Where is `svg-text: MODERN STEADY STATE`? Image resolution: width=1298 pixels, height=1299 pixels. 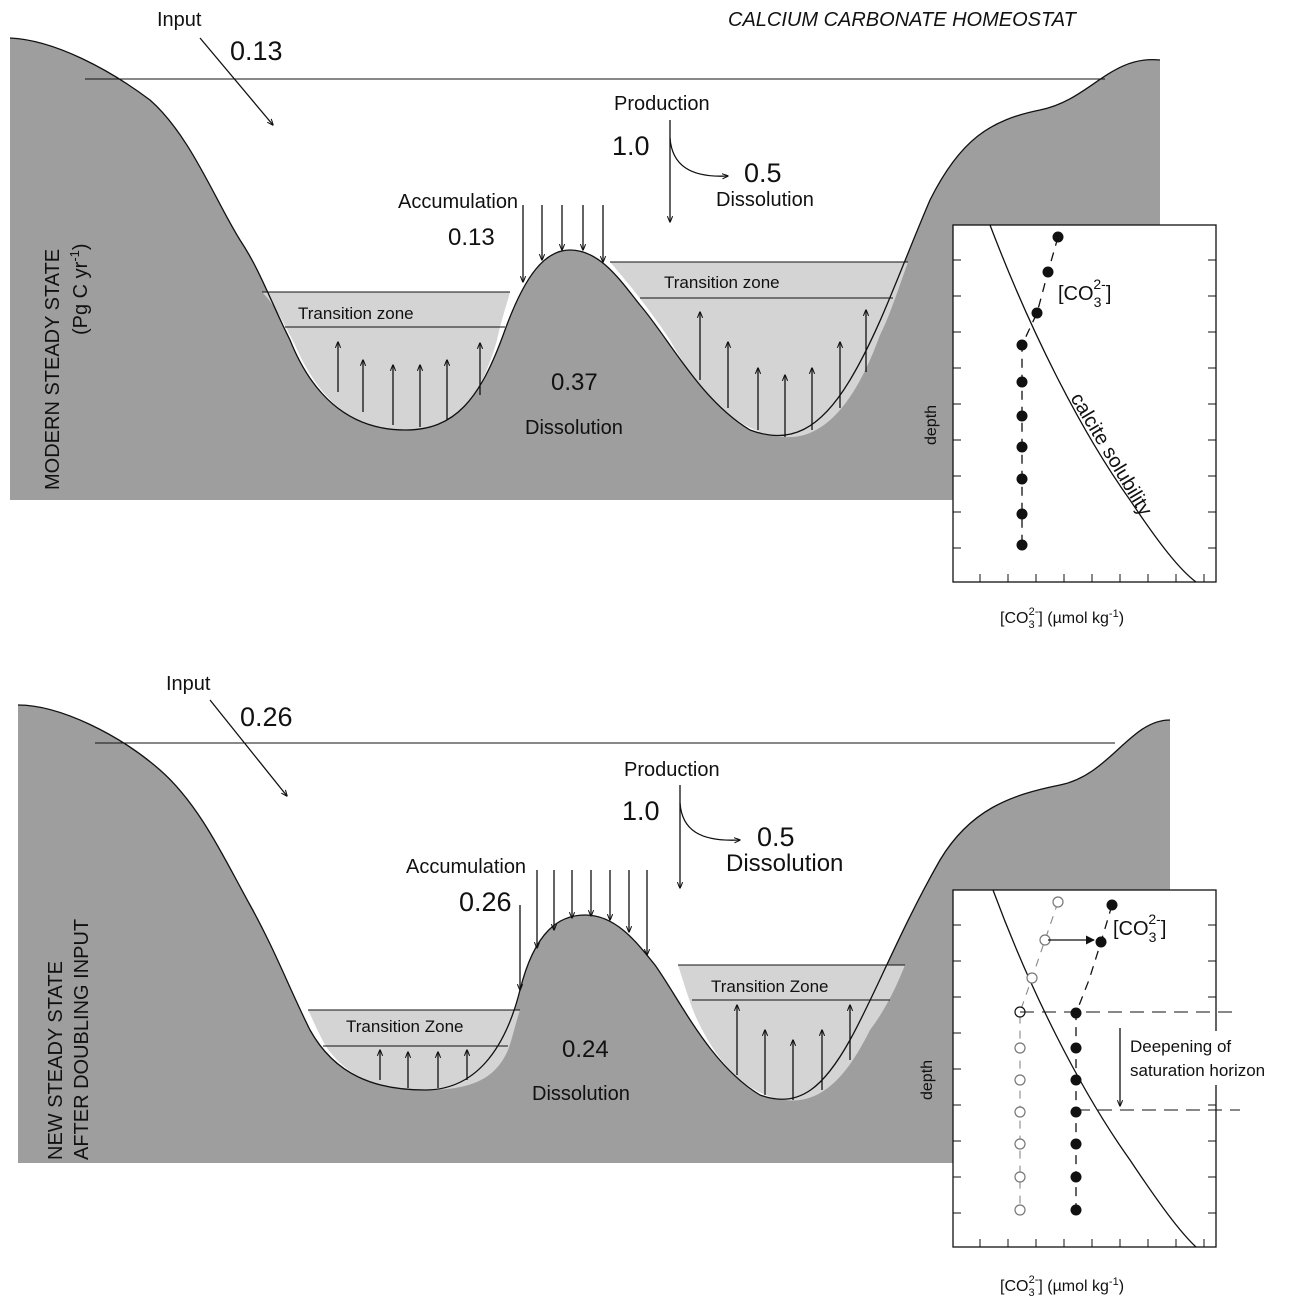 svg-text: MODERN STEADY STATE is located at coordinates (53, 369).